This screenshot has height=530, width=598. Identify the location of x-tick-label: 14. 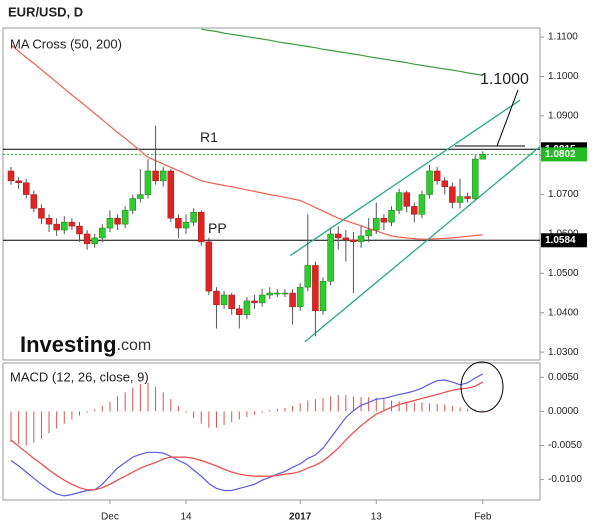
(186, 517).